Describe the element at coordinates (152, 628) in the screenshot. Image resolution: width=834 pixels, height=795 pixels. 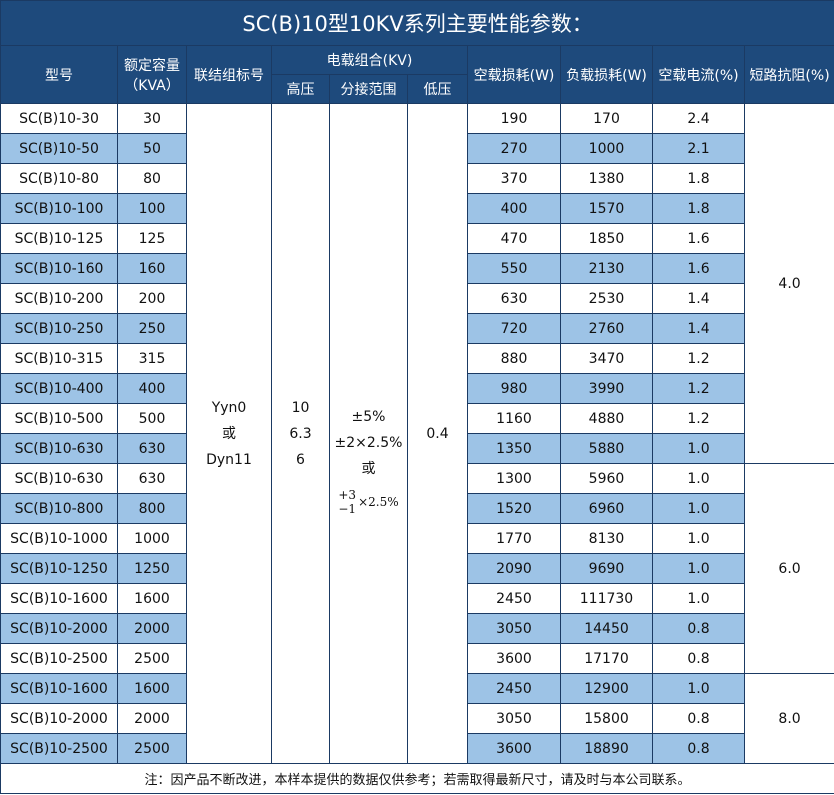
I see `cell-capacity: 2000` at that location.